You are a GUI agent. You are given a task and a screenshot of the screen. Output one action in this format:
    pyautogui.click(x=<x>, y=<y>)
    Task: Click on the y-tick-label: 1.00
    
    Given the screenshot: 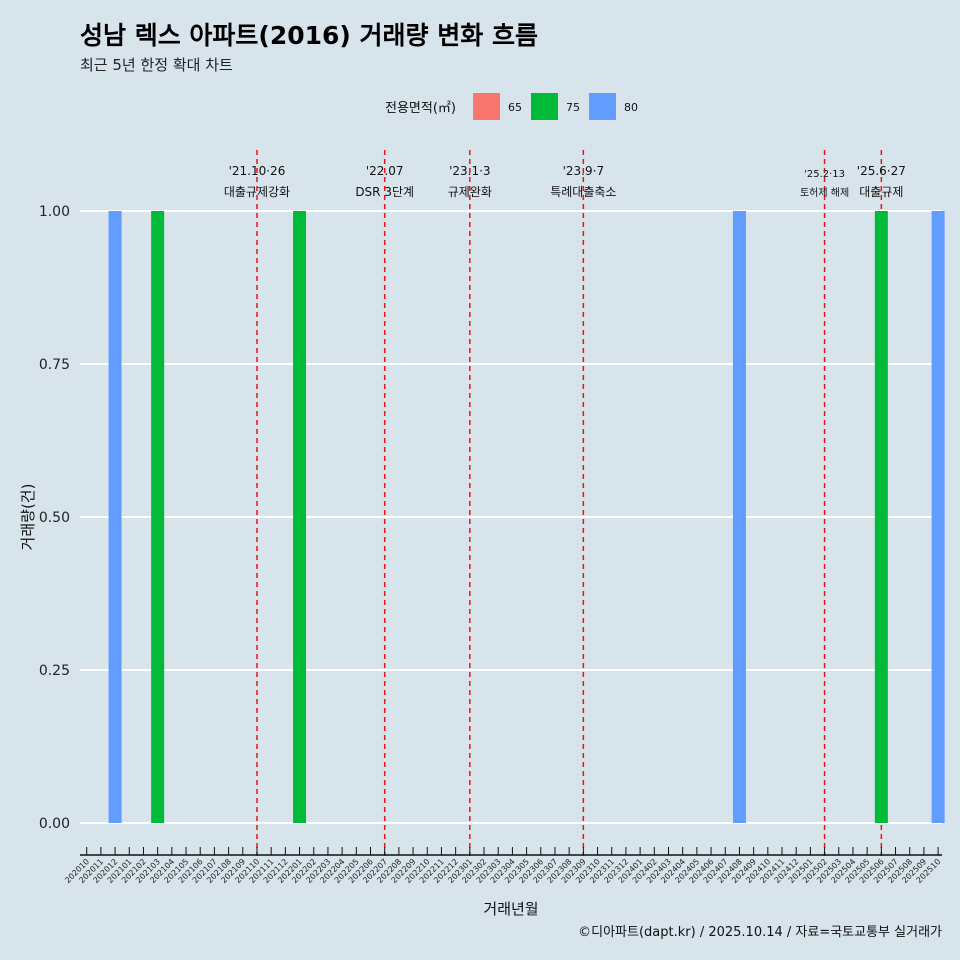 What is the action you would take?
    pyautogui.click(x=54, y=212)
    